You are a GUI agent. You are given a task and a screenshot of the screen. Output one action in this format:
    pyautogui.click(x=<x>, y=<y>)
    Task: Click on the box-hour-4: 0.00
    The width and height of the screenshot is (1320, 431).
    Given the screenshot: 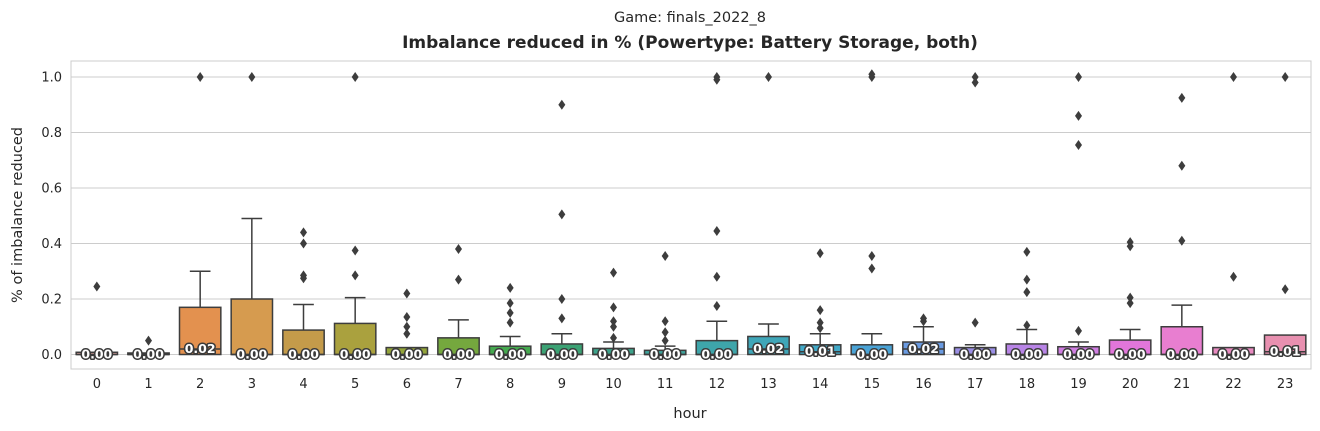 What is the action you would take?
    pyautogui.click(x=303, y=295)
    